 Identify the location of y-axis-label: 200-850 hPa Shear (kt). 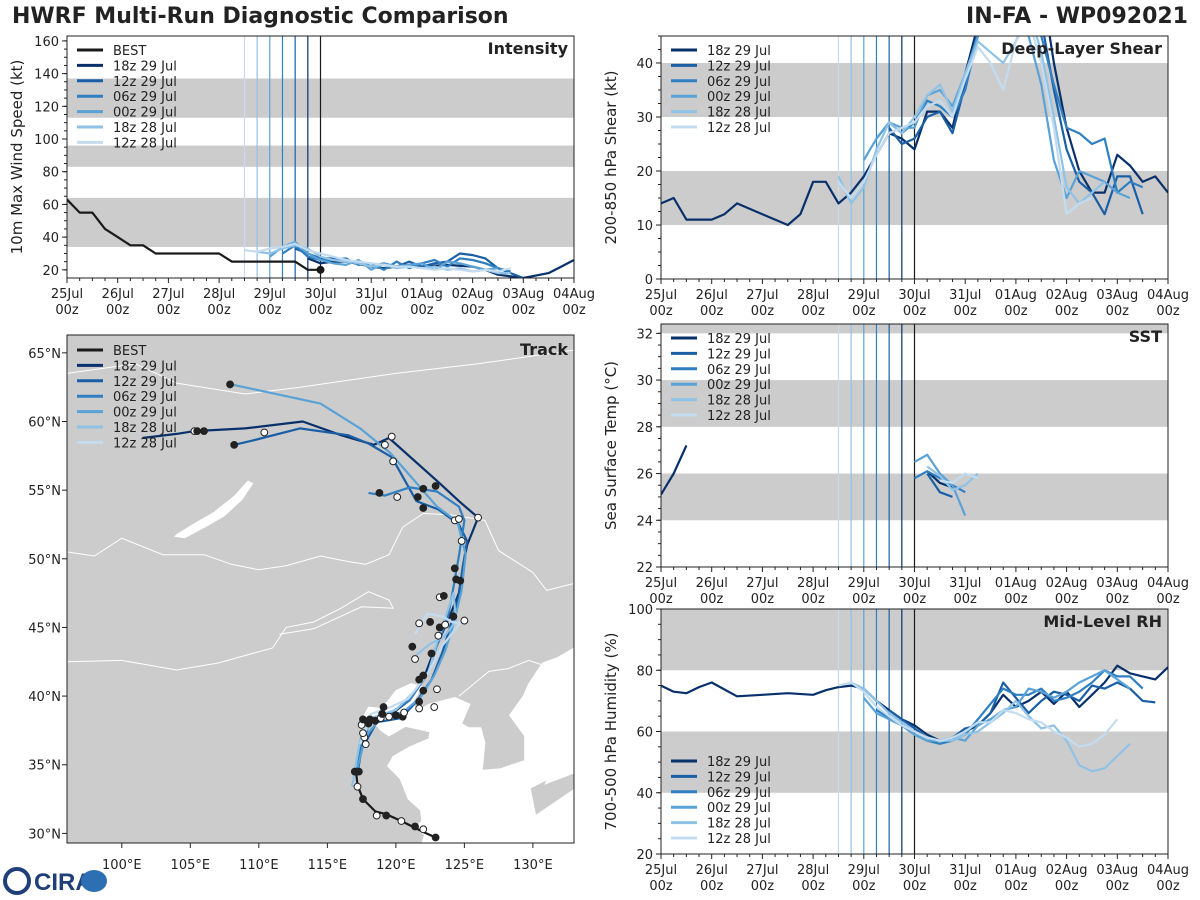
(611, 158).